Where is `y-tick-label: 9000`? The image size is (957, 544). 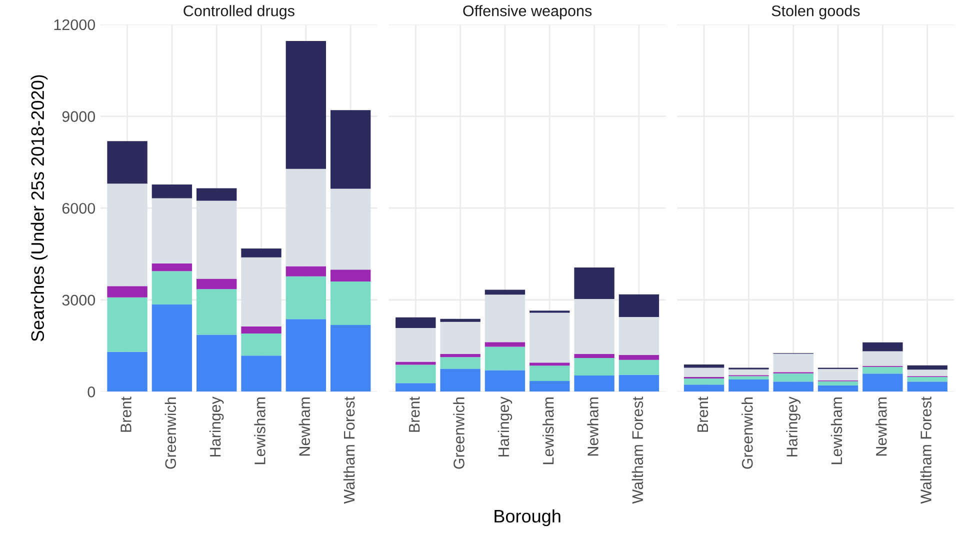
y-tick-label: 9000 is located at coordinates (79, 116).